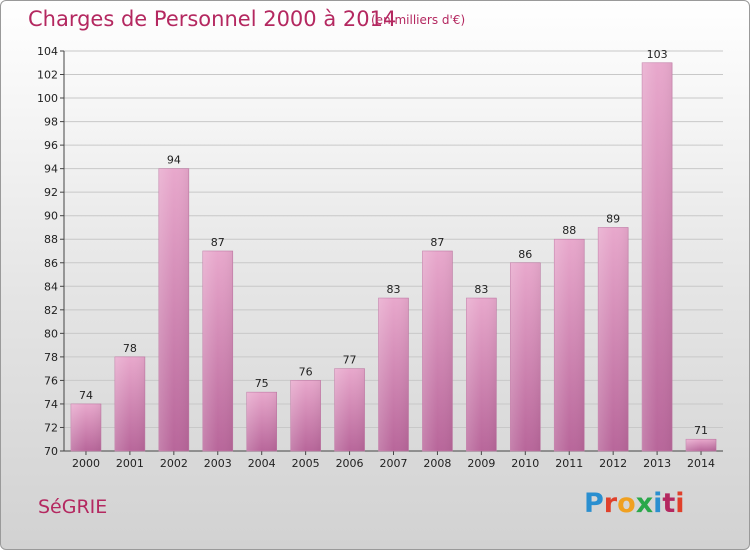 The height and width of the screenshot is (550, 750). Describe the element at coordinates (47, 75) in the screenshot. I see `y-tick-label: 102` at that location.